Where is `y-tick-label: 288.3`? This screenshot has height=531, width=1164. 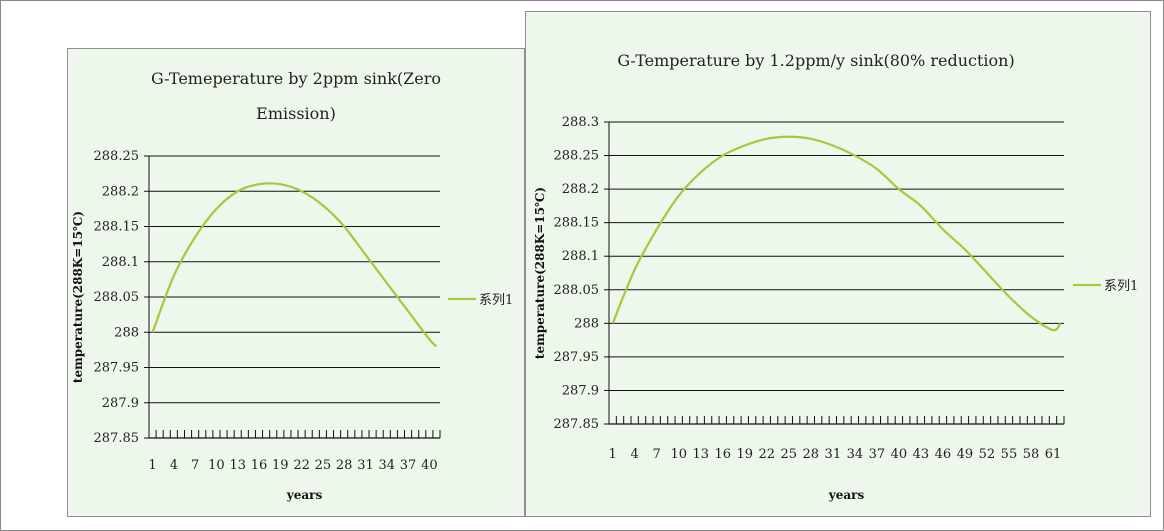
y-tick-label: 288.3 is located at coordinates (580, 122).